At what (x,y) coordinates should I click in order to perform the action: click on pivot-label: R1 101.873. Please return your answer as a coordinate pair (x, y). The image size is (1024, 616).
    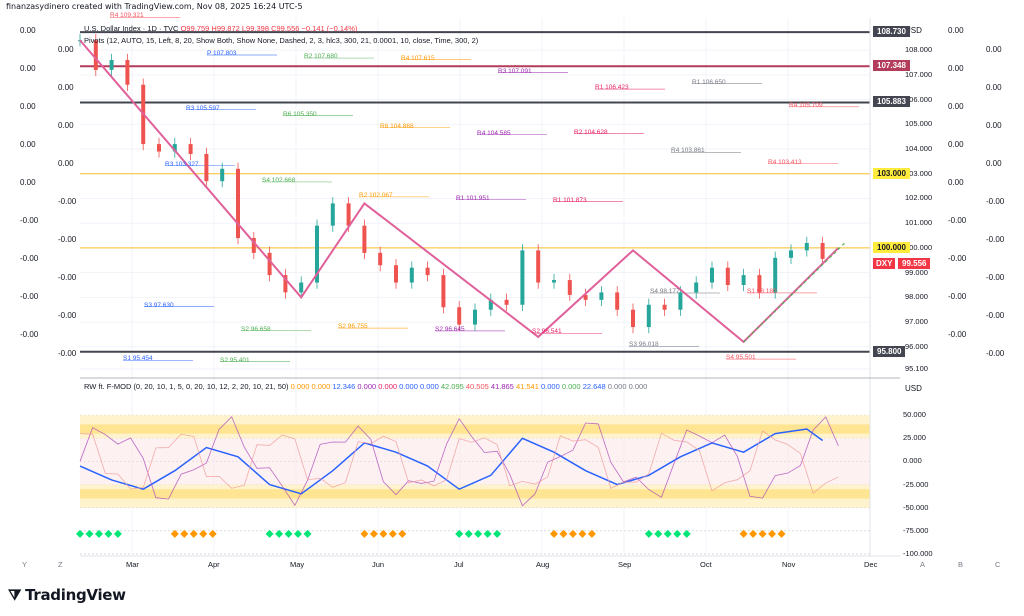
    Looking at the image, I should click on (570, 200).